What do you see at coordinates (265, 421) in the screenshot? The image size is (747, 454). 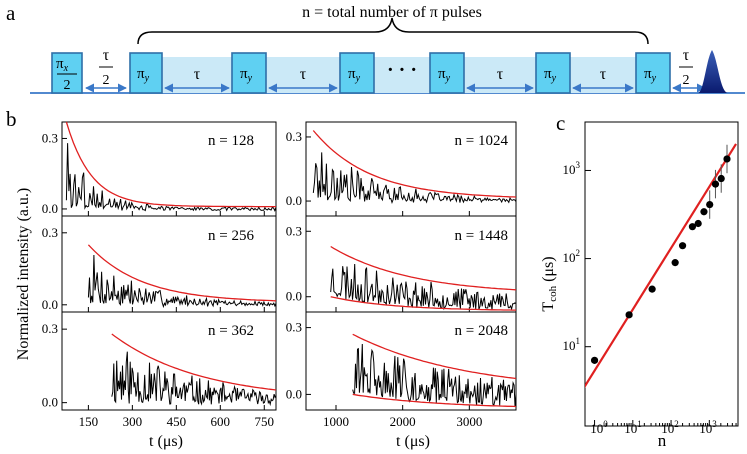 I see `x-tick-label: 750` at bounding box center [265, 421].